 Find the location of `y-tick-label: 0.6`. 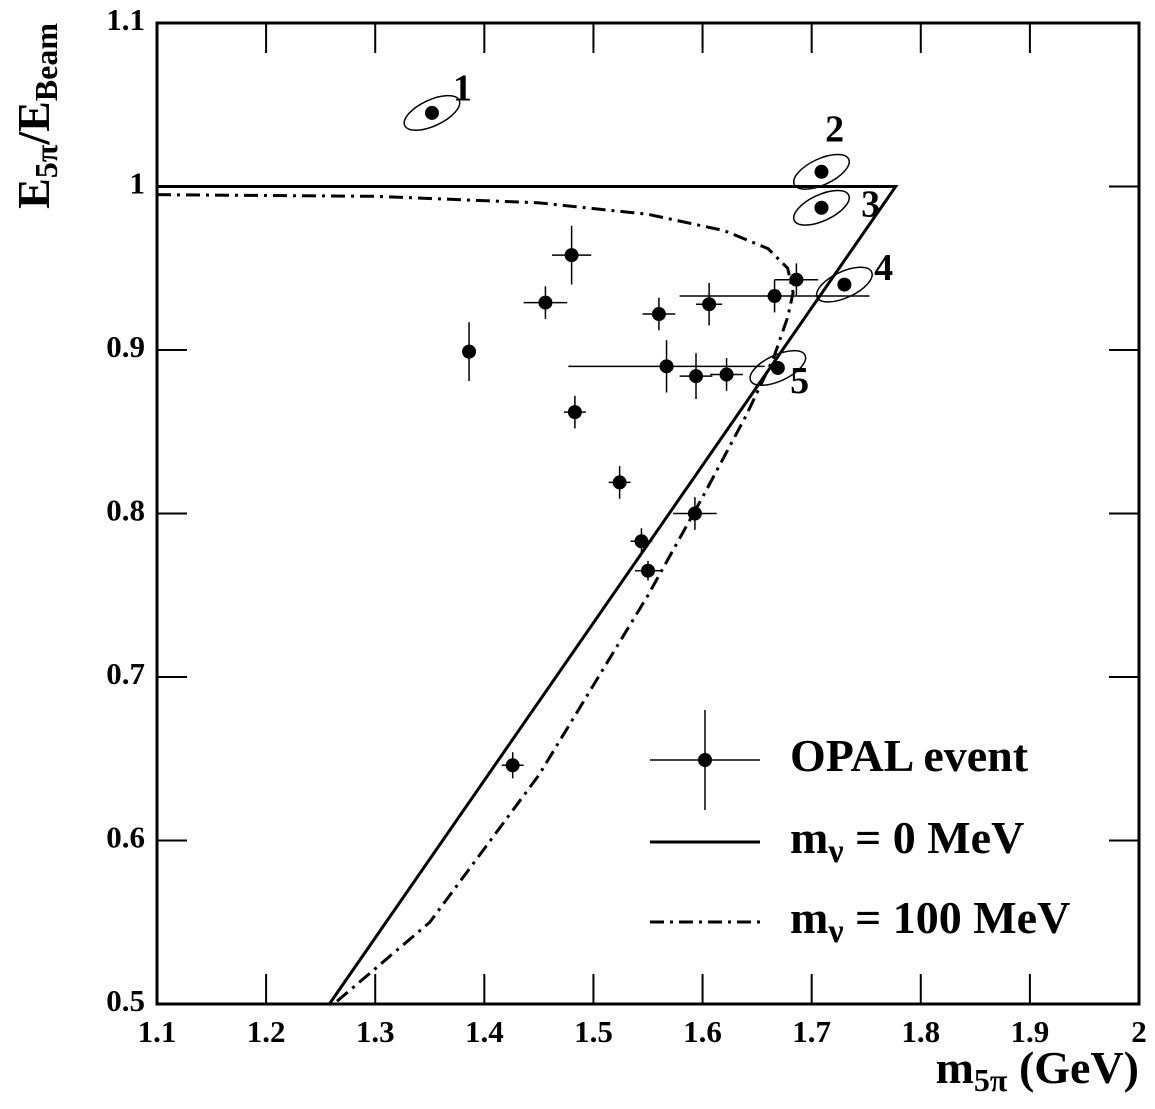

y-tick-label: 0.6 is located at coordinates (125, 837).